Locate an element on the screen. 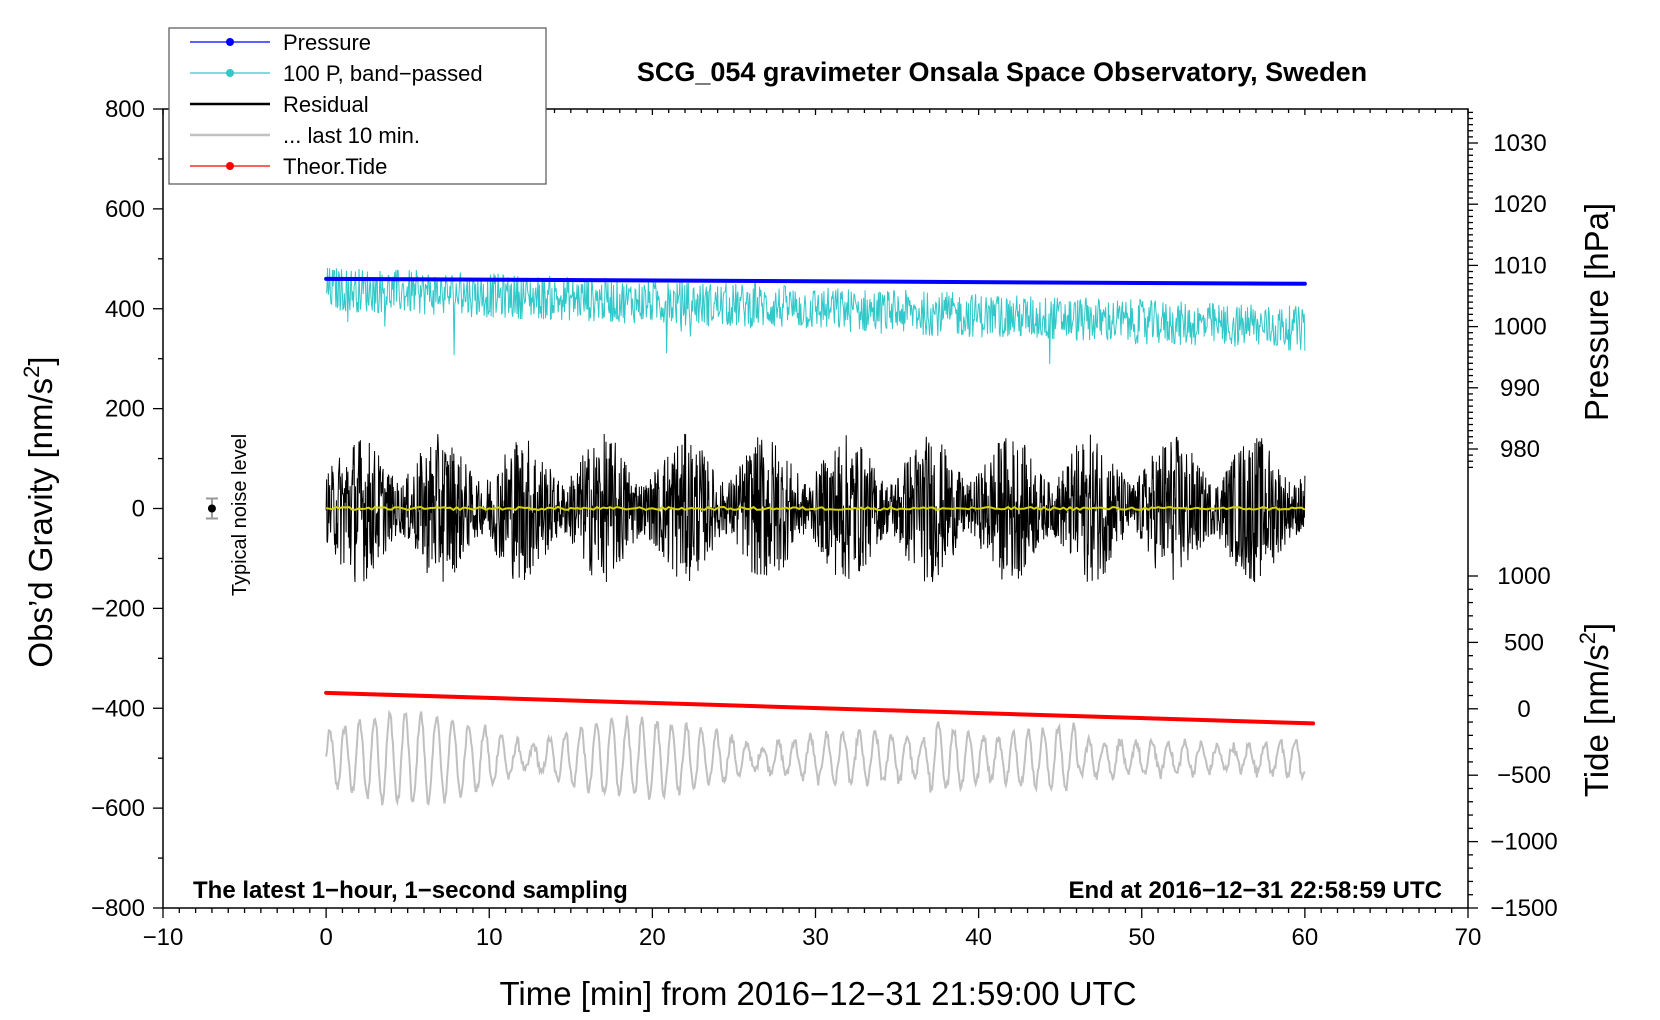  y-tick-label-pressure: 1030 is located at coordinates (1519, 143).